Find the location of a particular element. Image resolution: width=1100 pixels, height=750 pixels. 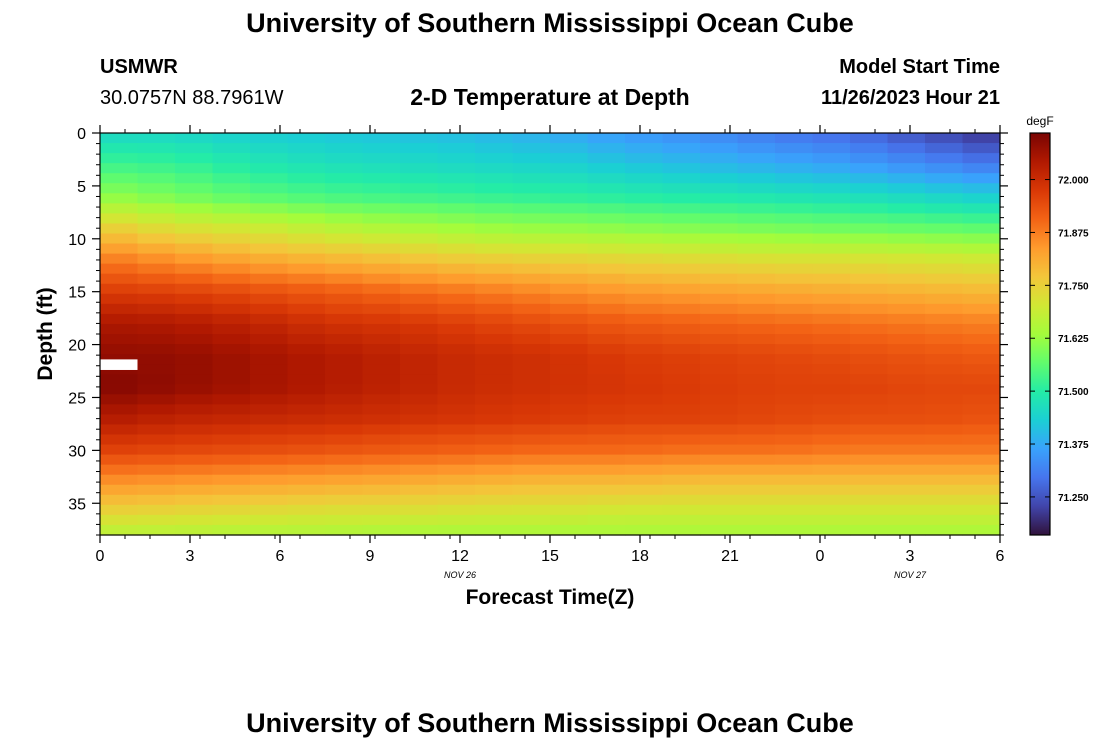

colorbar-tick-label: 71.250 is located at coordinates (1073, 498).